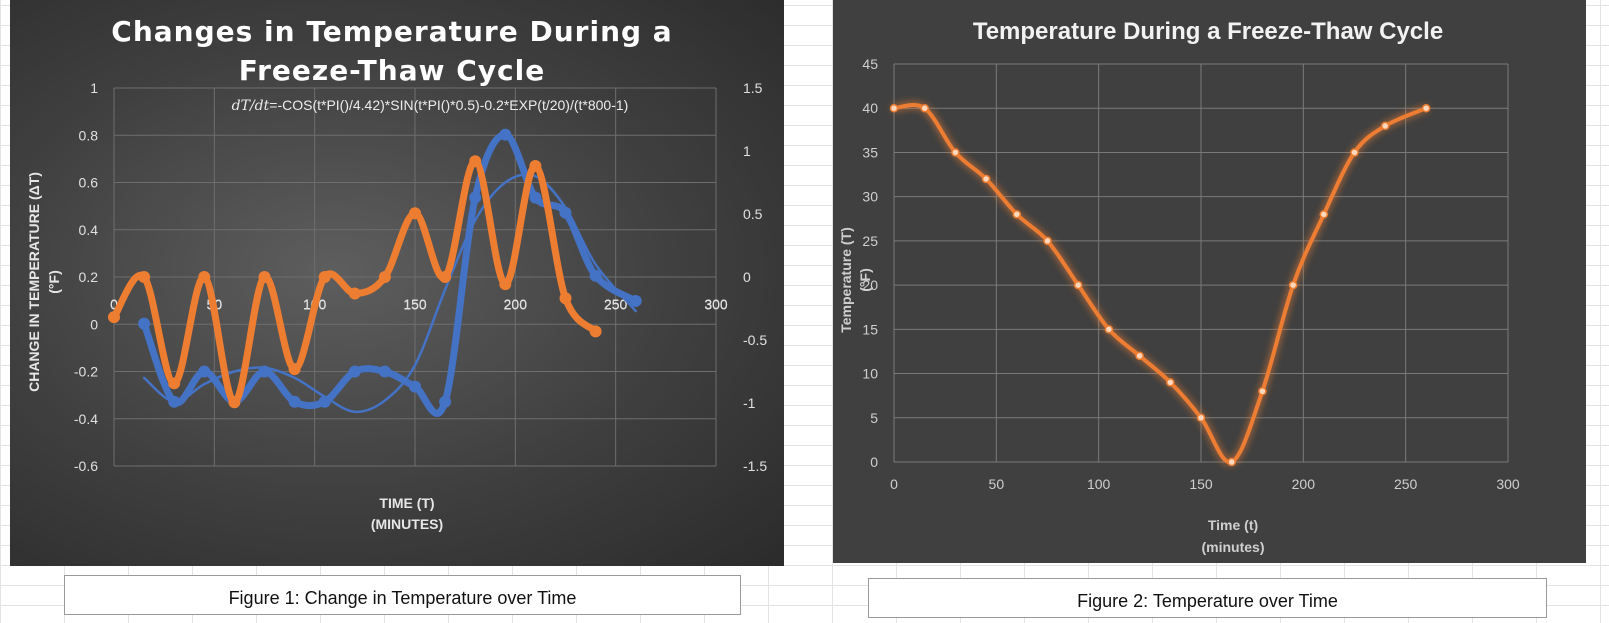  What do you see at coordinates (894, 484) in the screenshot?
I see `chart2-x-tick-label: 0` at bounding box center [894, 484].